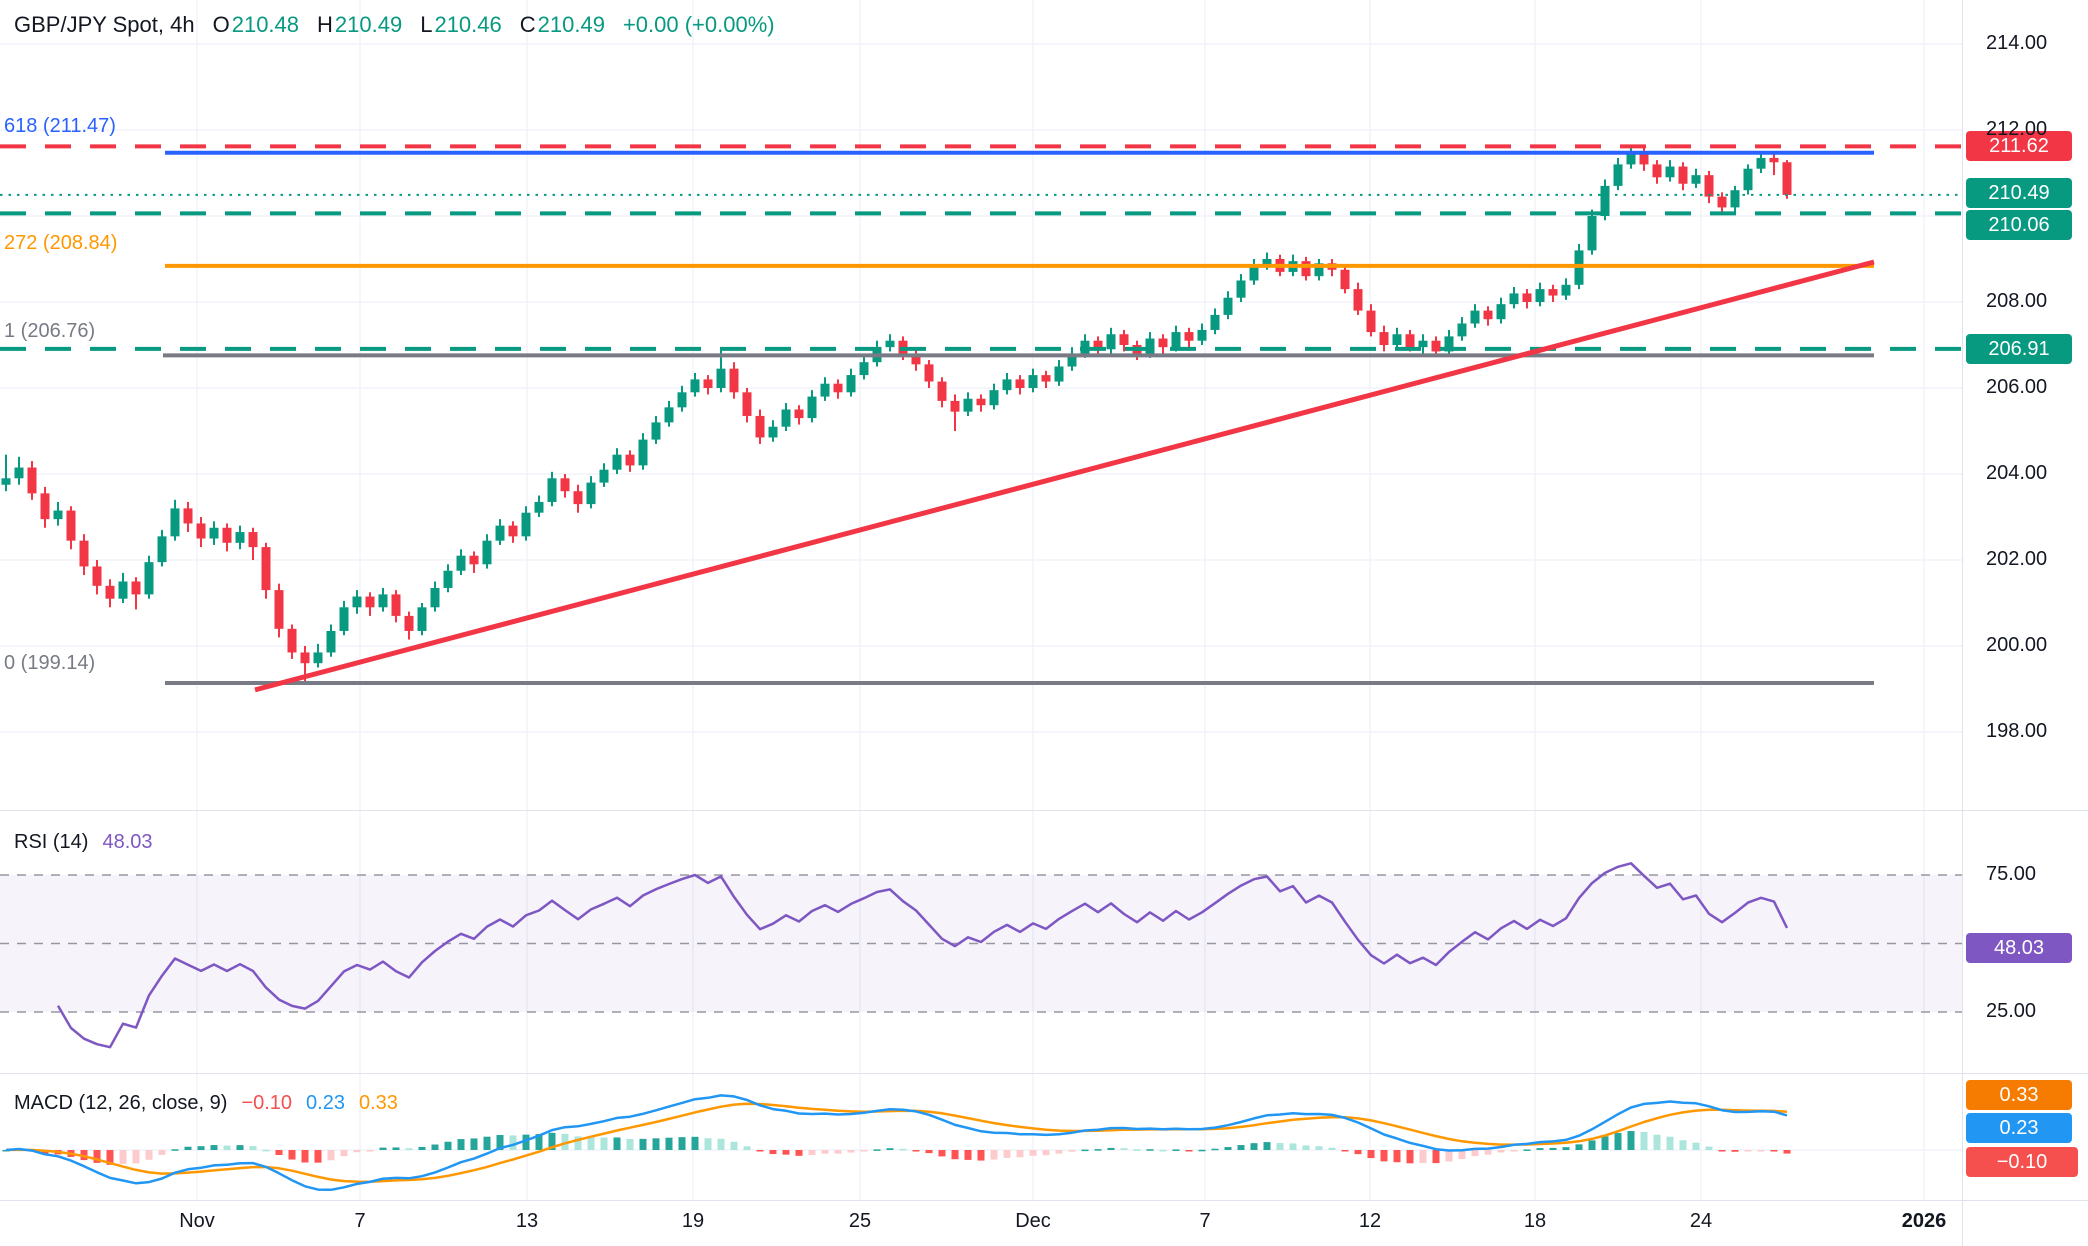  I want to click on price-badge-level-206-91: 206.91, so click(2019, 349).